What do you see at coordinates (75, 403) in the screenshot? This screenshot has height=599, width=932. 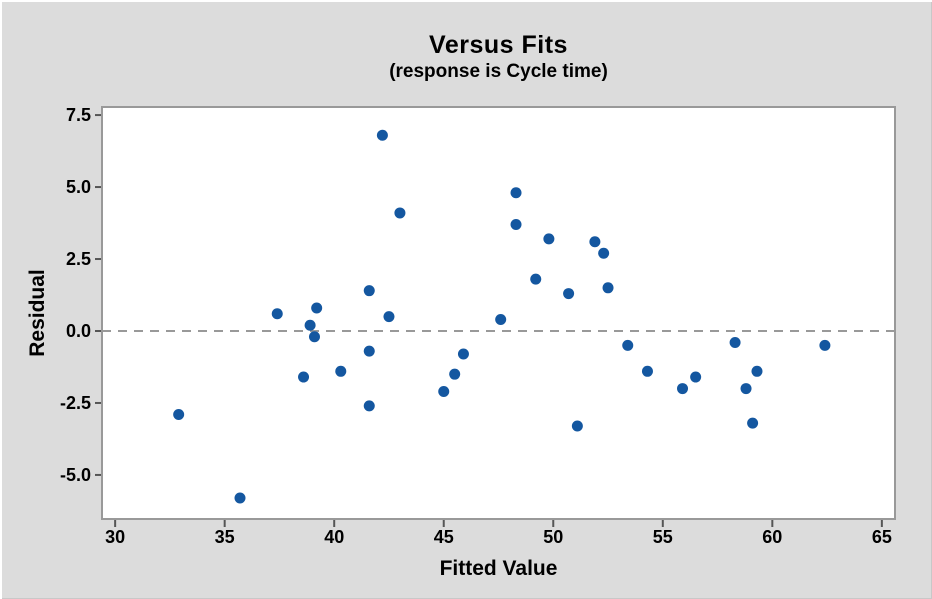 I see `y-tick-label: -2.5` at bounding box center [75, 403].